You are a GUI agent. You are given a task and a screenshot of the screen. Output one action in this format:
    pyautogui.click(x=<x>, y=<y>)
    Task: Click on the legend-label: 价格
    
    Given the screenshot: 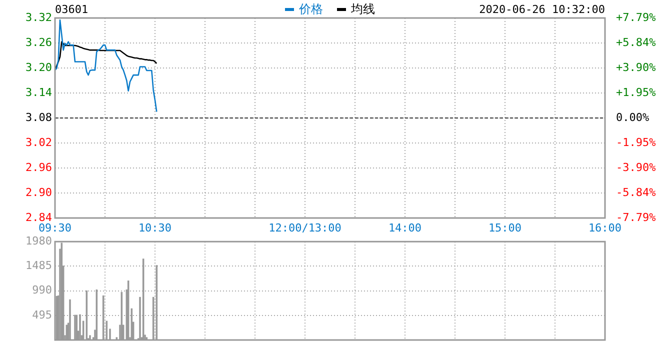 What is the action you would take?
    pyautogui.click(x=310, y=9)
    